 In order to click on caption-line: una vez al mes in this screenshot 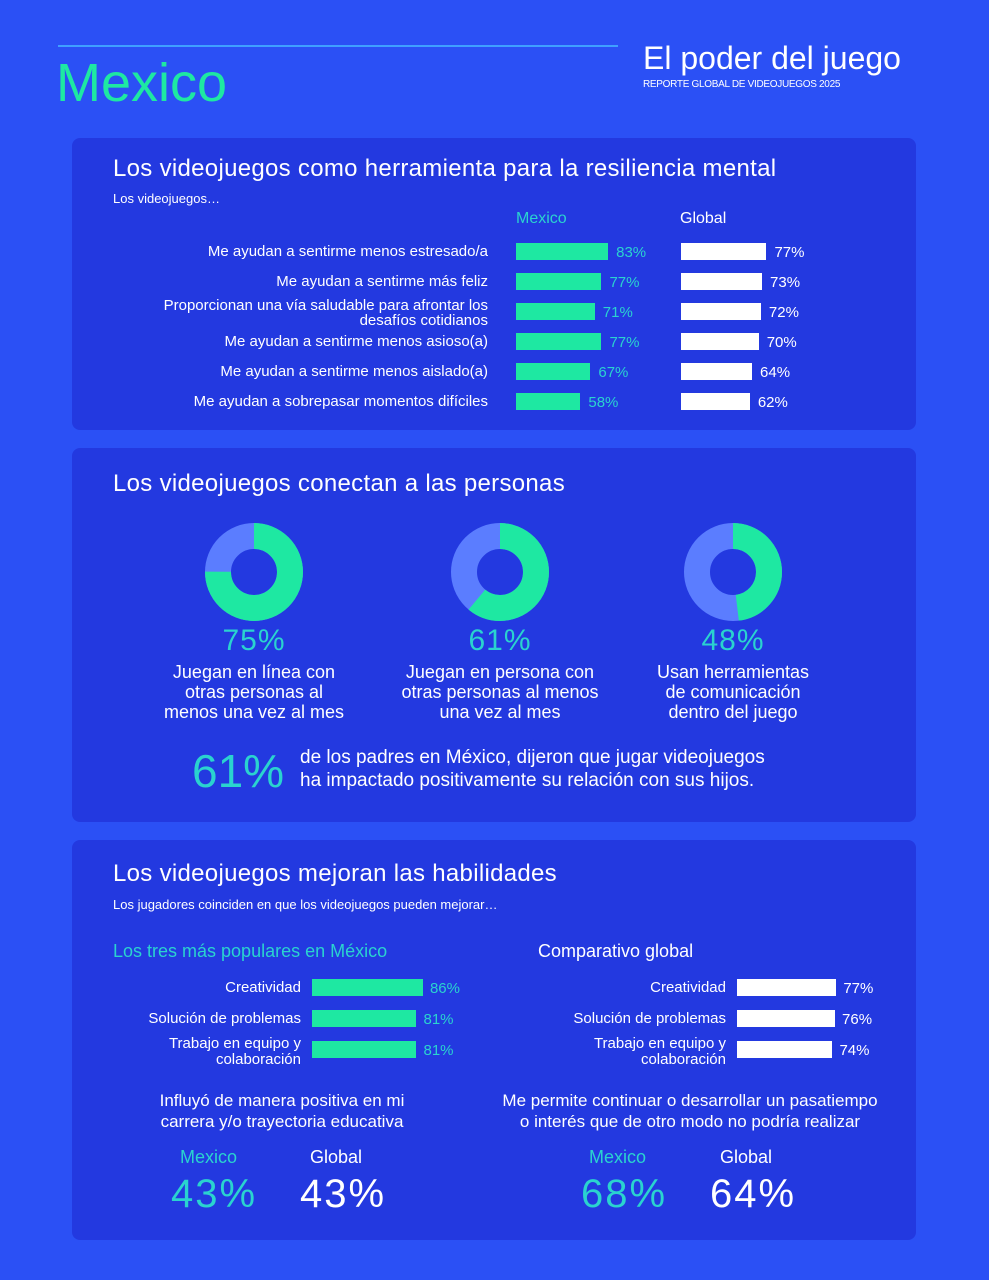, I will do `click(500, 712)`.